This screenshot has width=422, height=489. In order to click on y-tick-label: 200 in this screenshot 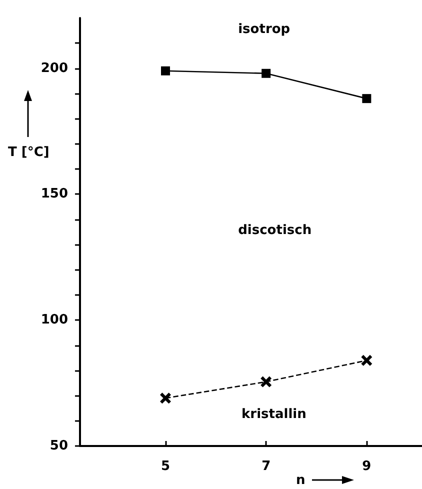, I will do `click(54, 68)`.